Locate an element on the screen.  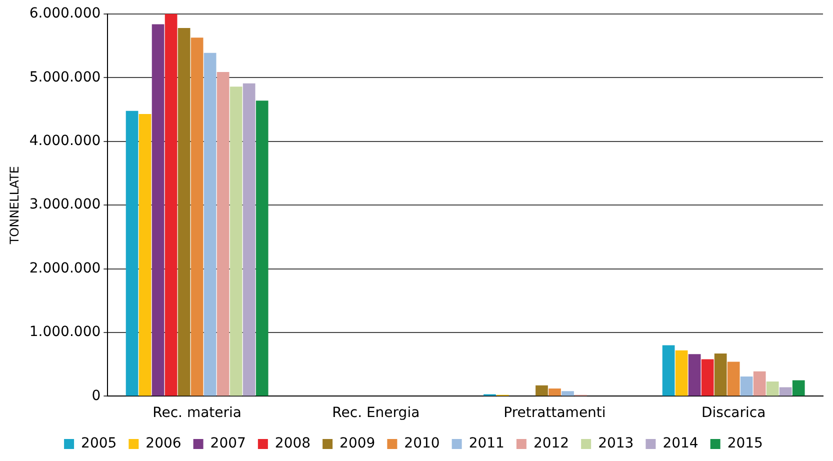
legend-label: 2010 is located at coordinates (422, 444).